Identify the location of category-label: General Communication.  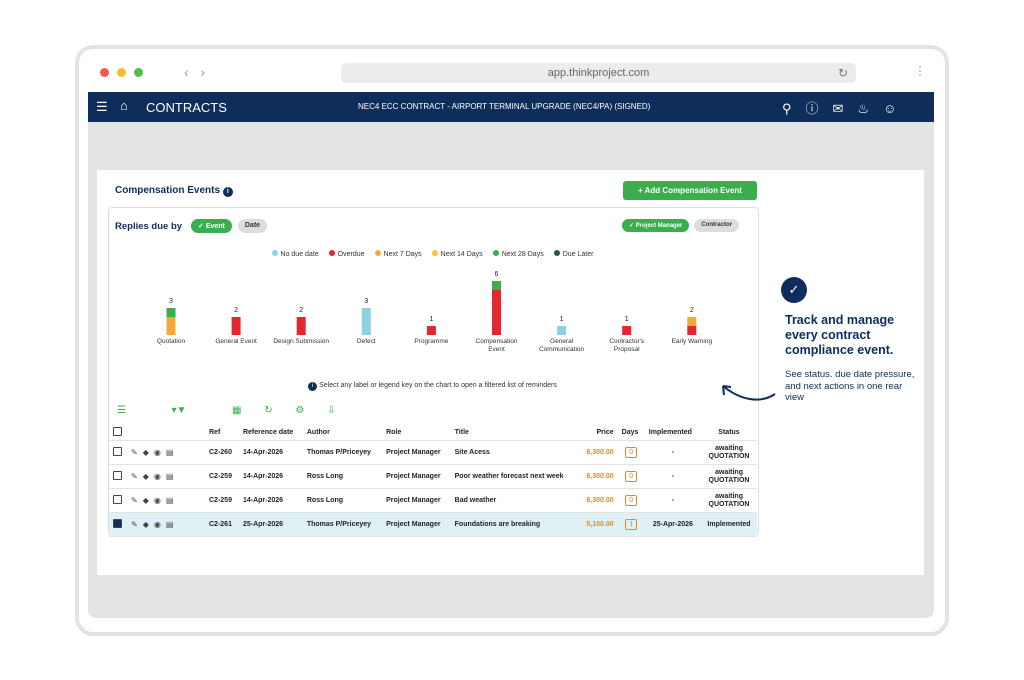
(562, 345).